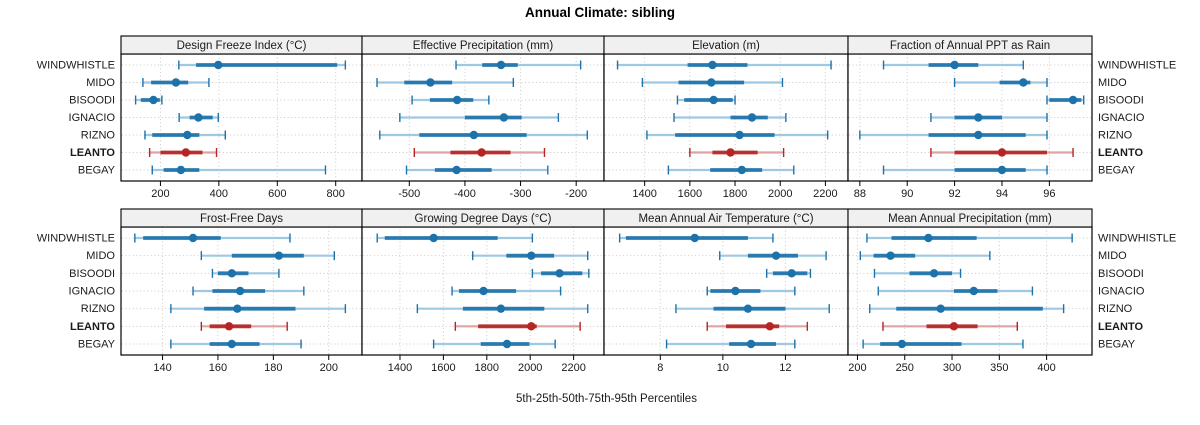 This screenshot has height=425, width=1200. I want to click on site-label-right-top: LEANTO, so click(1120, 153).